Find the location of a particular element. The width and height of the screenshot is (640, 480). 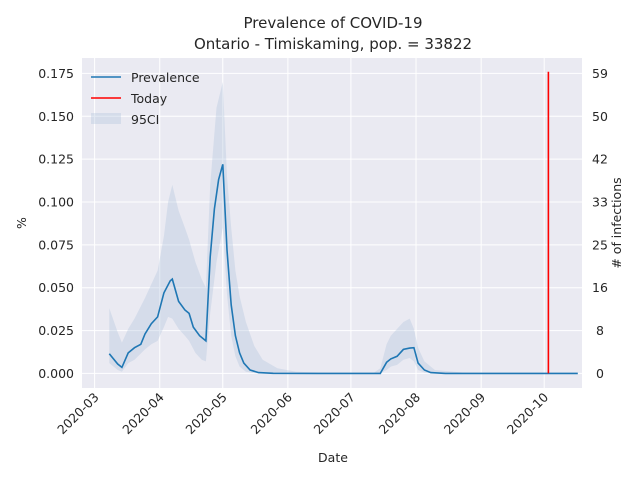

y-tick-label: 0.025 is located at coordinates (56, 330).